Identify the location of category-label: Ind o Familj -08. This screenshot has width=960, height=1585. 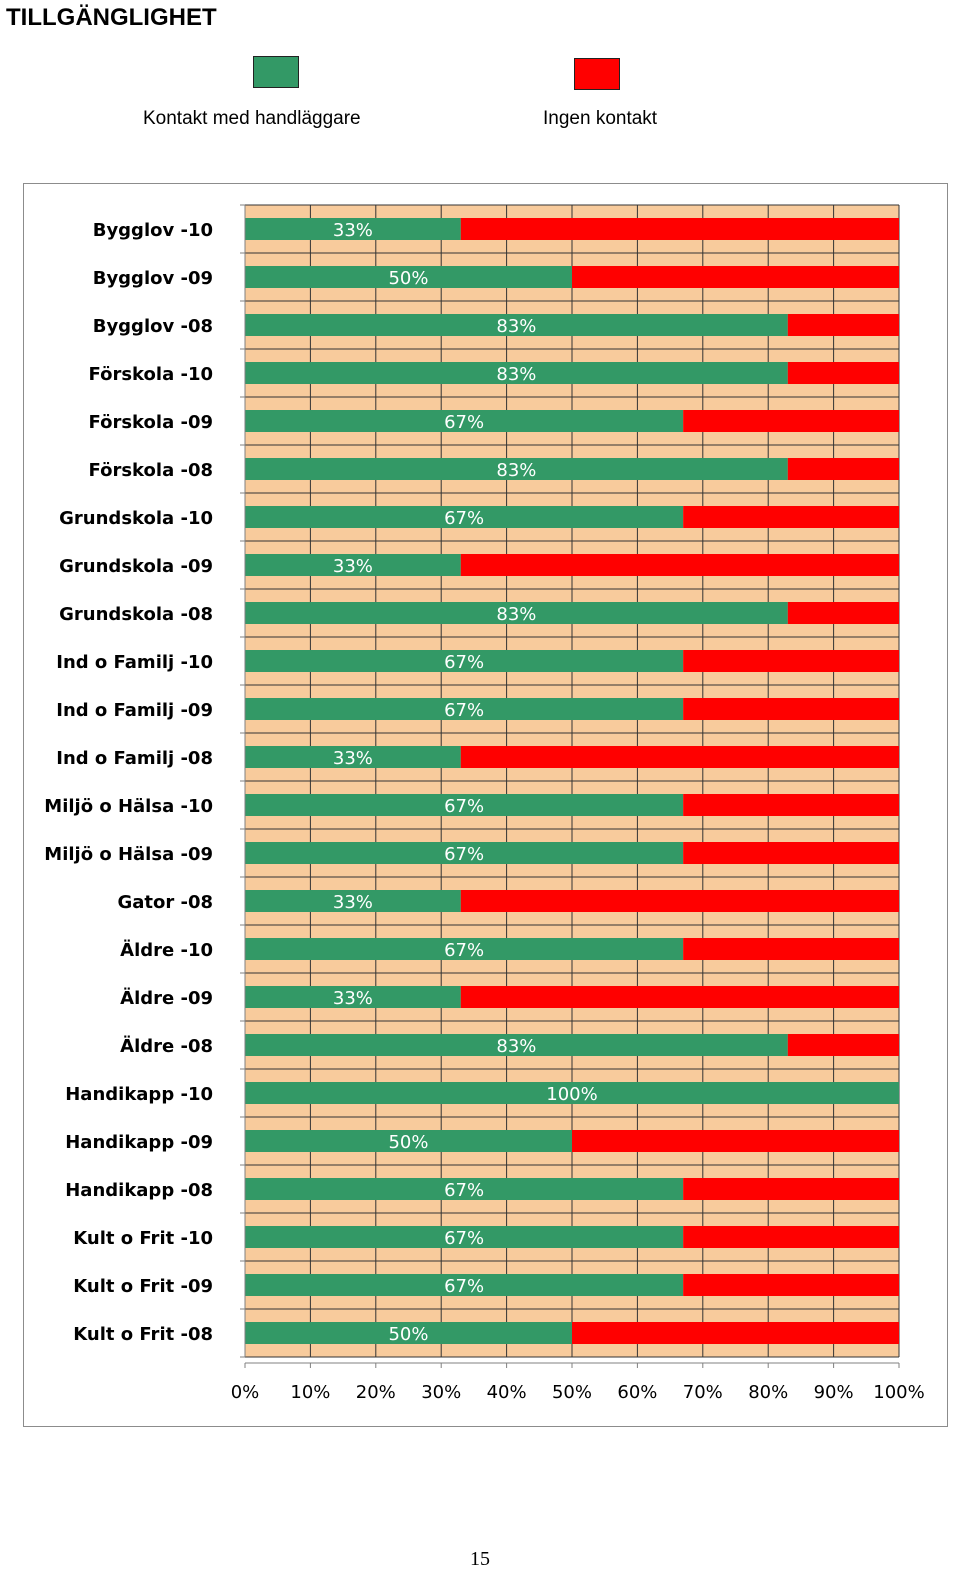
(134, 758).